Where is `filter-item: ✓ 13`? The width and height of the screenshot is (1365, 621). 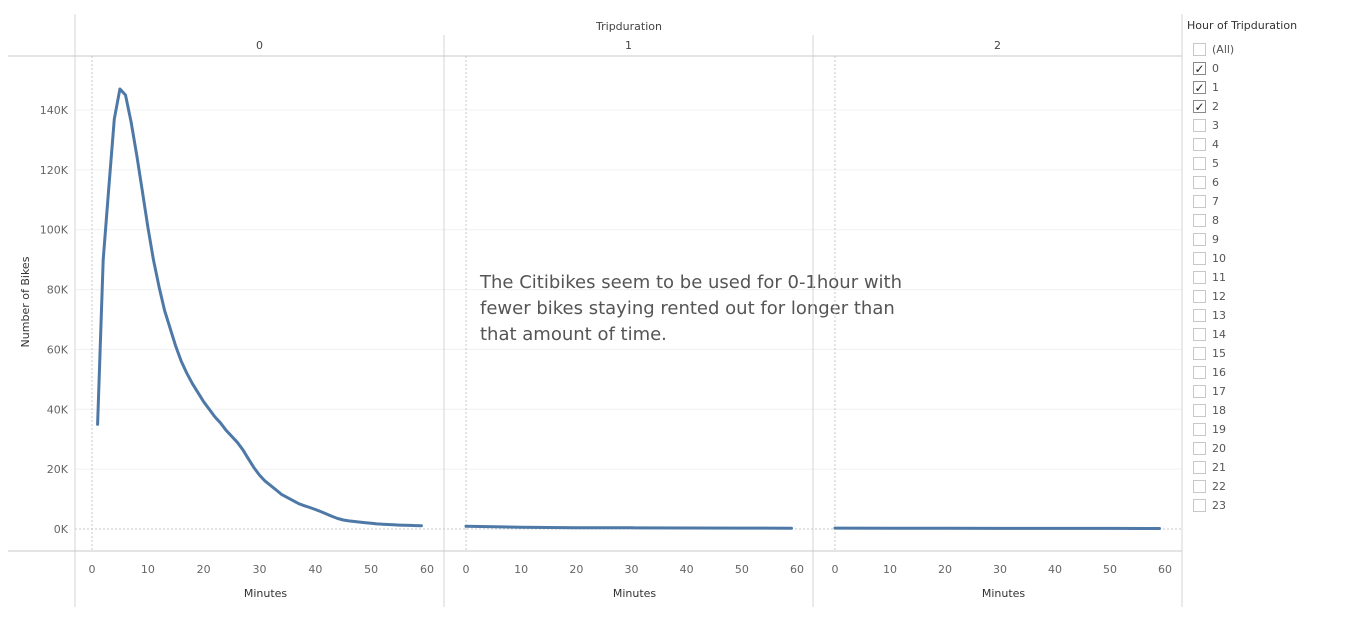 filter-item: ✓ 13 is located at coordinates (1272, 315).